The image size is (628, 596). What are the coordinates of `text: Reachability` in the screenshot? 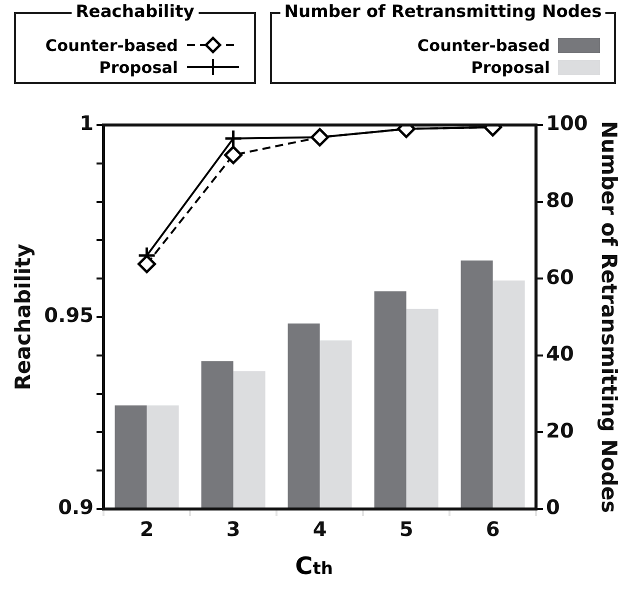 It's located at (135, 12).